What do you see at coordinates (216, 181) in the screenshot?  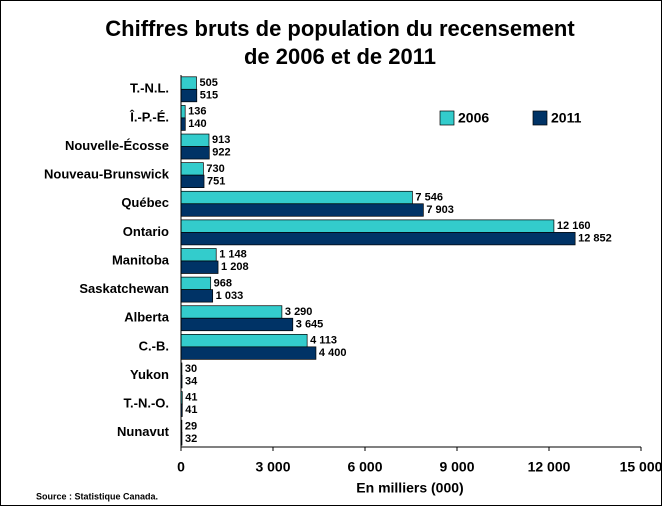 I see `data-label: 751` at bounding box center [216, 181].